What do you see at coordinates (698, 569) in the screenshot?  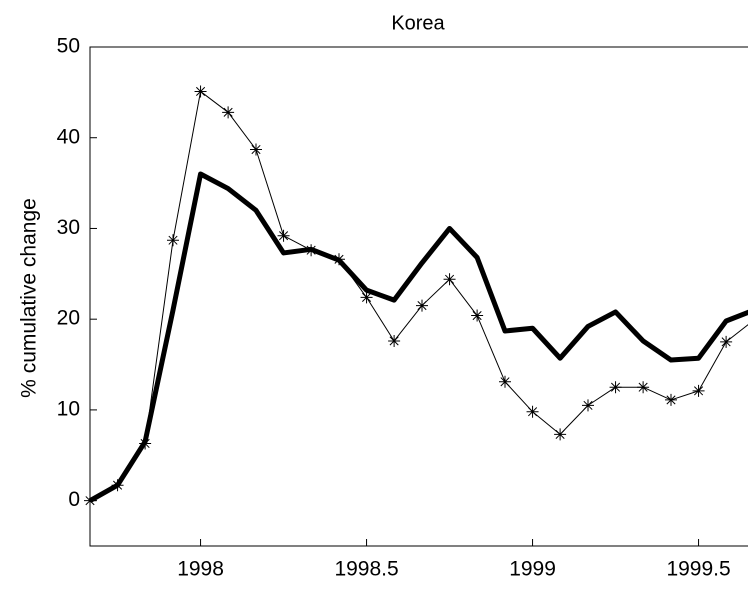 I see `x-tick-label: 1999.5` at bounding box center [698, 569].